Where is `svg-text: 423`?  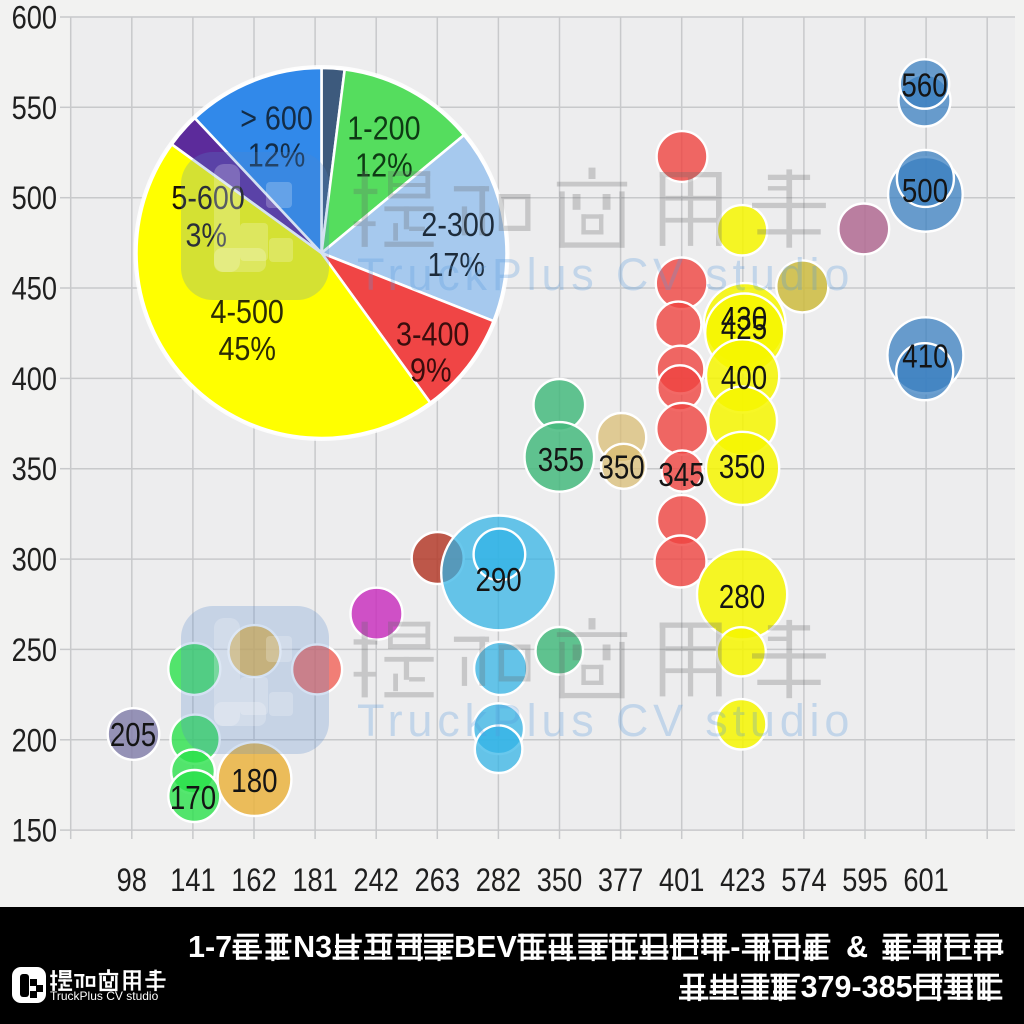 svg-text: 423 is located at coordinates (742, 880).